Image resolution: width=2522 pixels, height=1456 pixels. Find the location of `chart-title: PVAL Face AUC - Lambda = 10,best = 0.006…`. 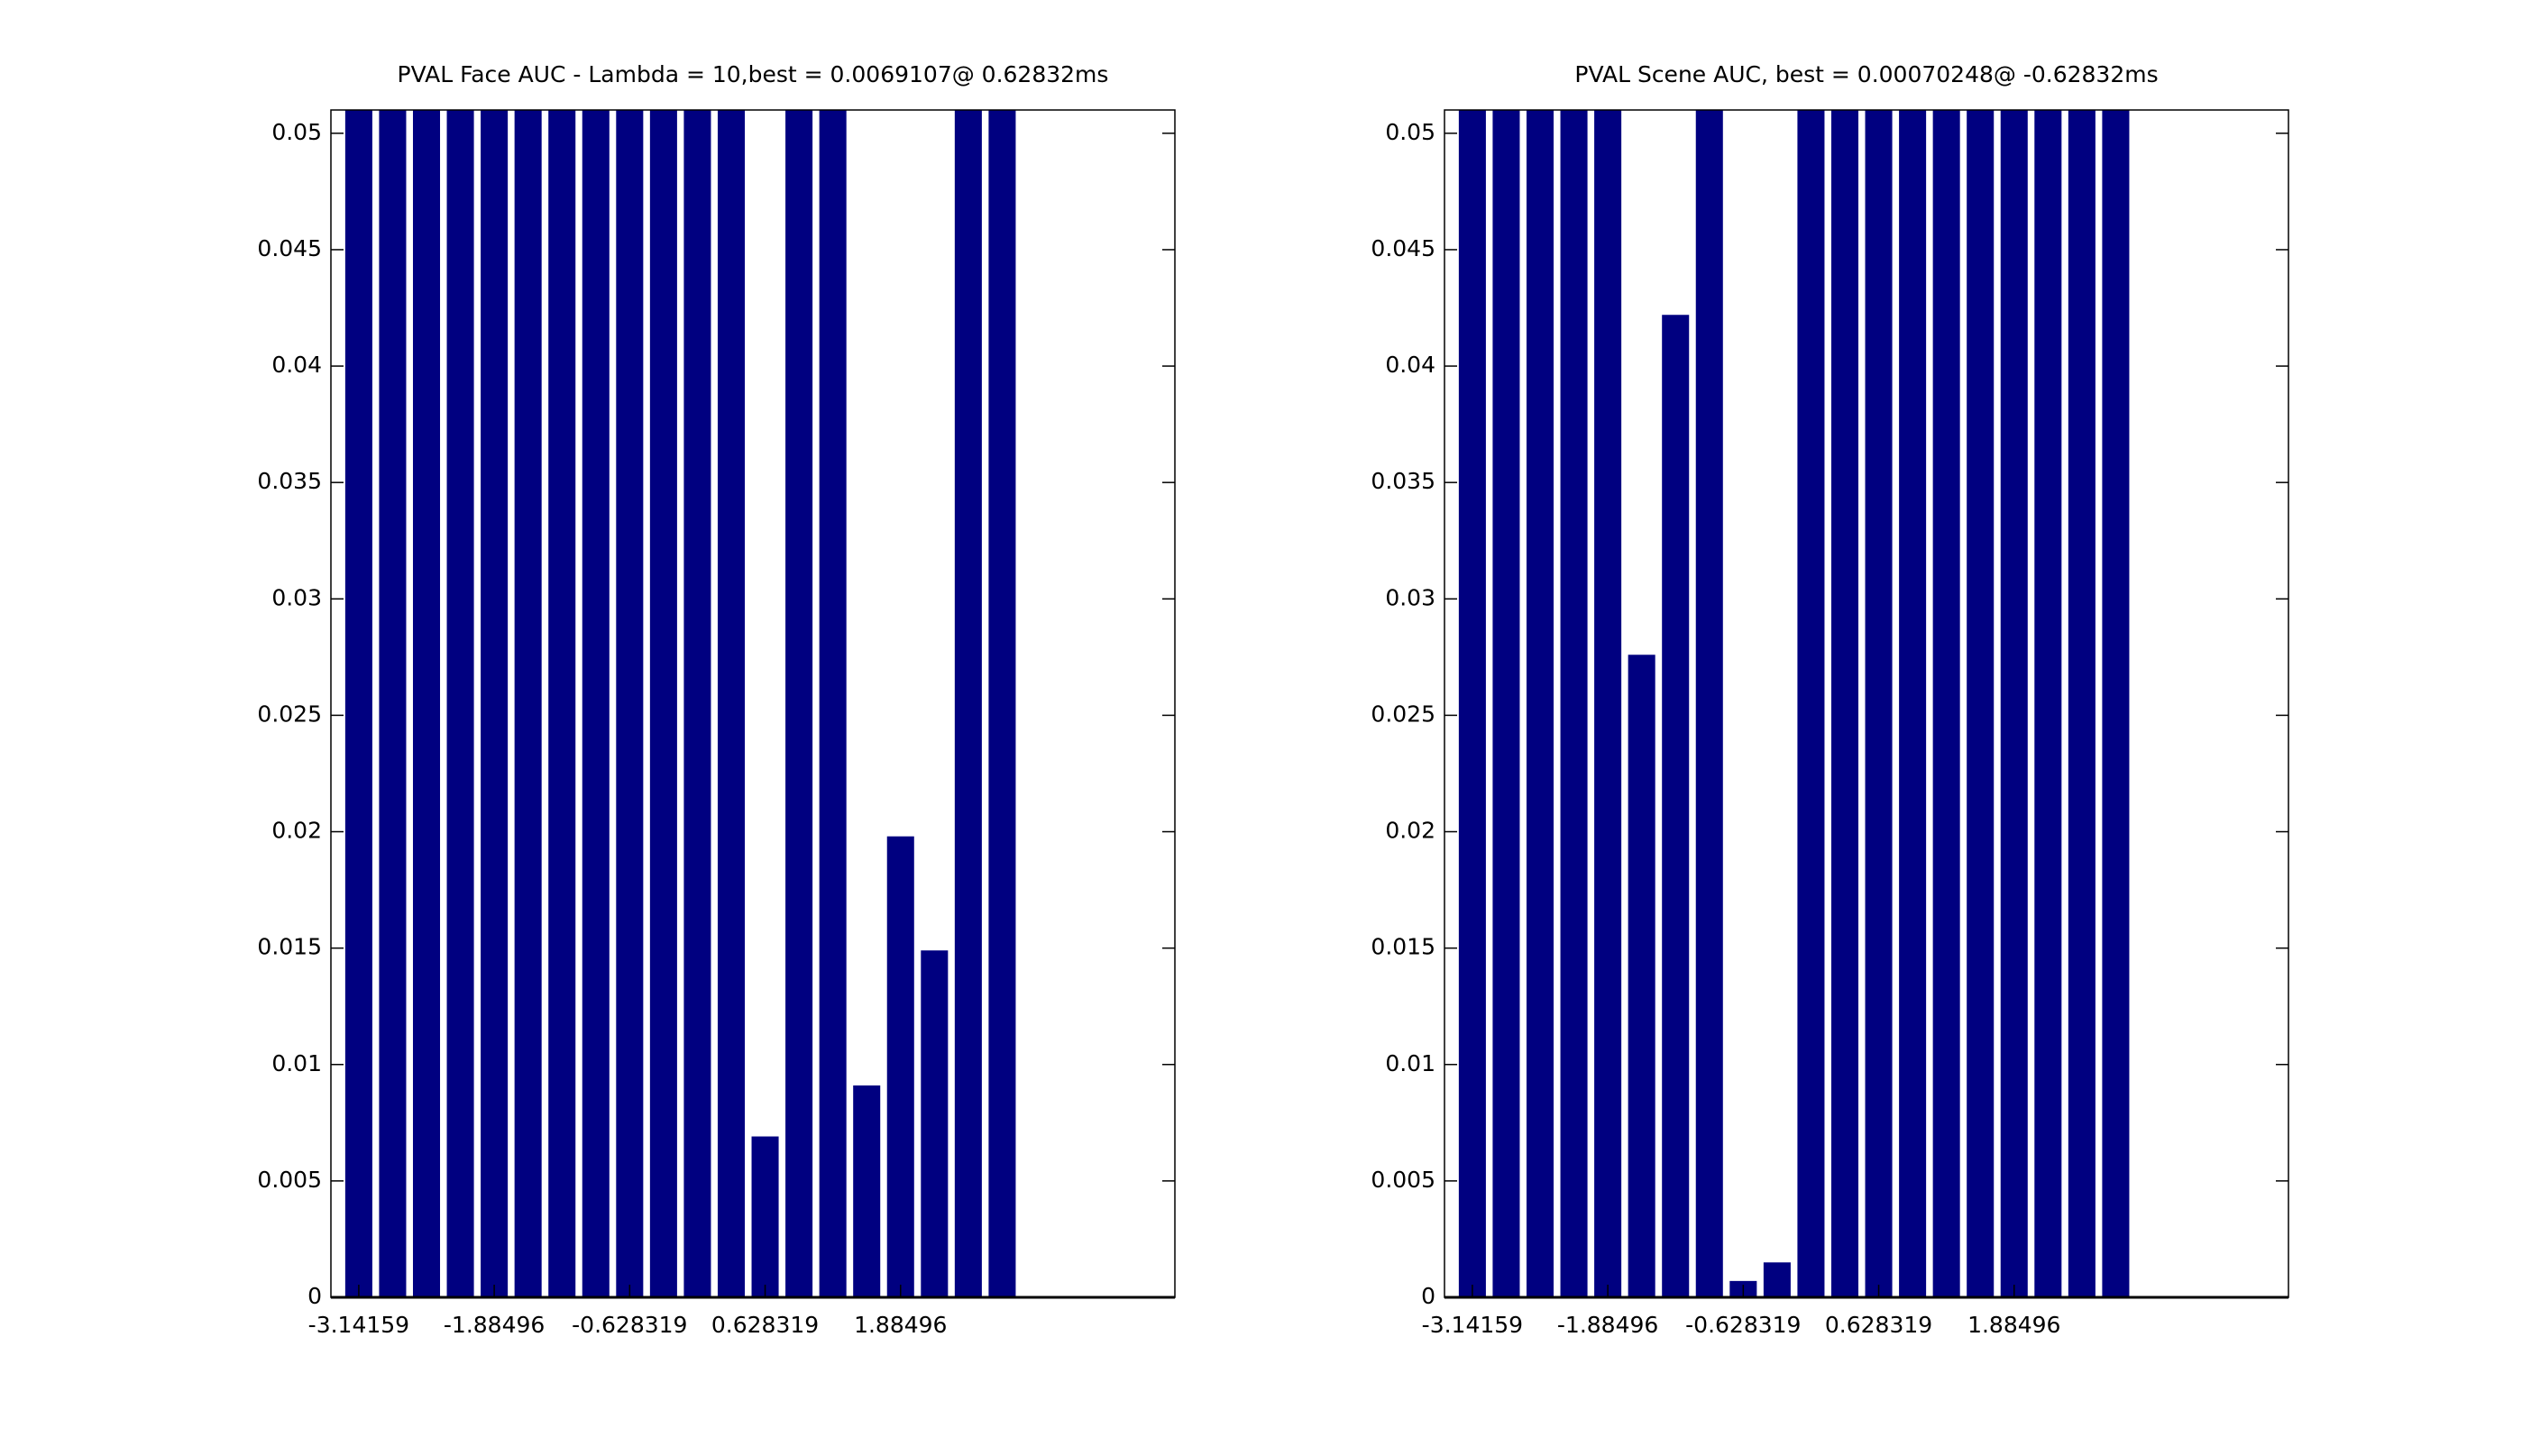

chart-title: PVAL Face AUC - Lambda = 10,best = 0.006… is located at coordinates (754, 74).